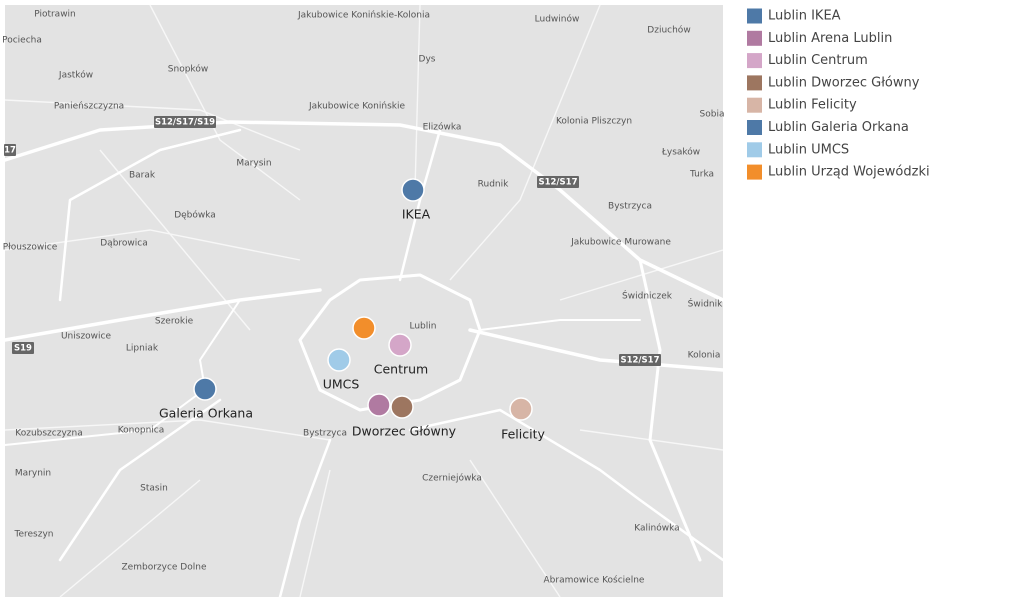  Describe the element at coordinates (404, 431) in the screenshot. I see `location-label: Dworzec Główny` at that location.